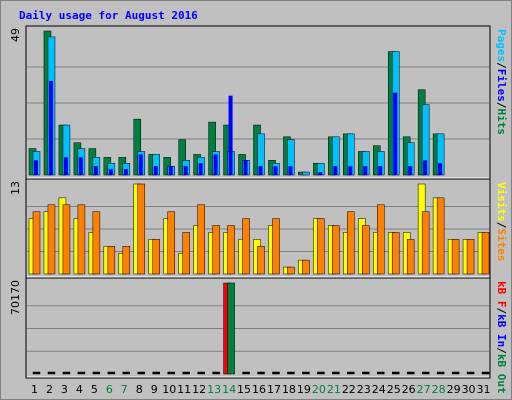 The image size is (512, 400). Describe the element at coordinates (379, 389) in the screenshot. I see `x-tick-label: 24` at that location.